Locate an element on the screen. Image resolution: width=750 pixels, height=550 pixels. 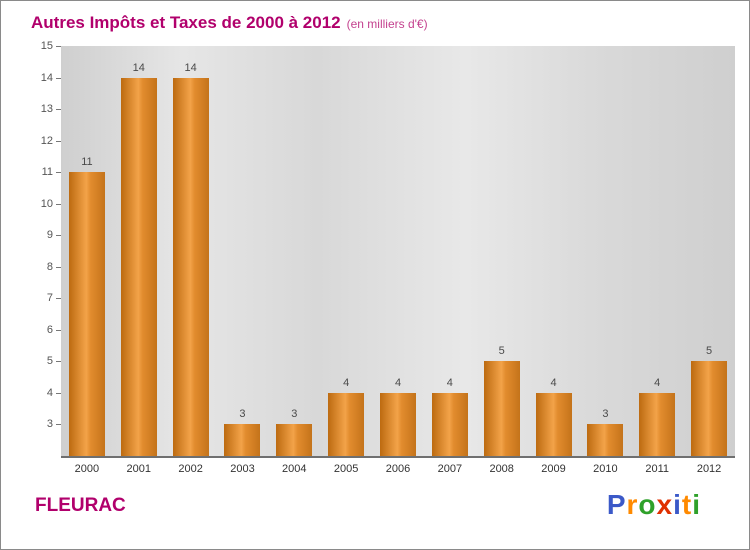
chart-subtitle: (en milliers d'€) is located at coordinates (387, 24).